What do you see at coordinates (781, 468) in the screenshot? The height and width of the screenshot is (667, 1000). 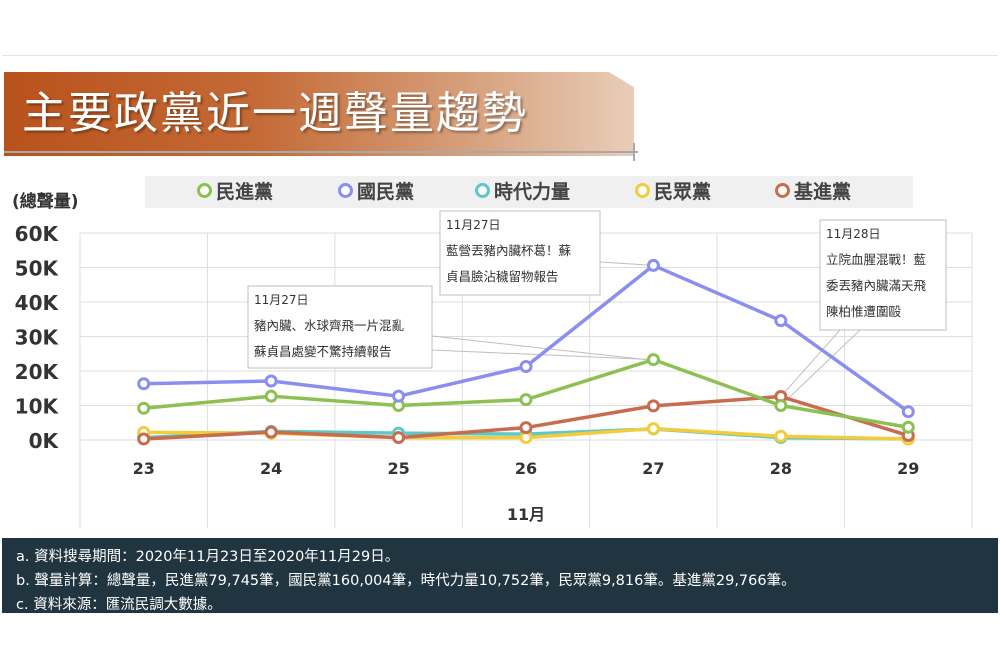 I see `x-tick-label: 28` at bounding box center [781, 468].